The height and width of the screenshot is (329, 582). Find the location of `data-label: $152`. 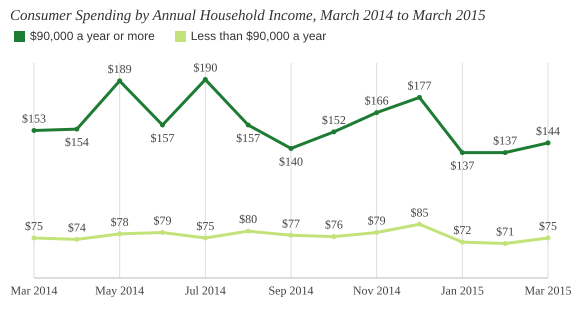

data-label: $152 is located at coordinates (334, 119).